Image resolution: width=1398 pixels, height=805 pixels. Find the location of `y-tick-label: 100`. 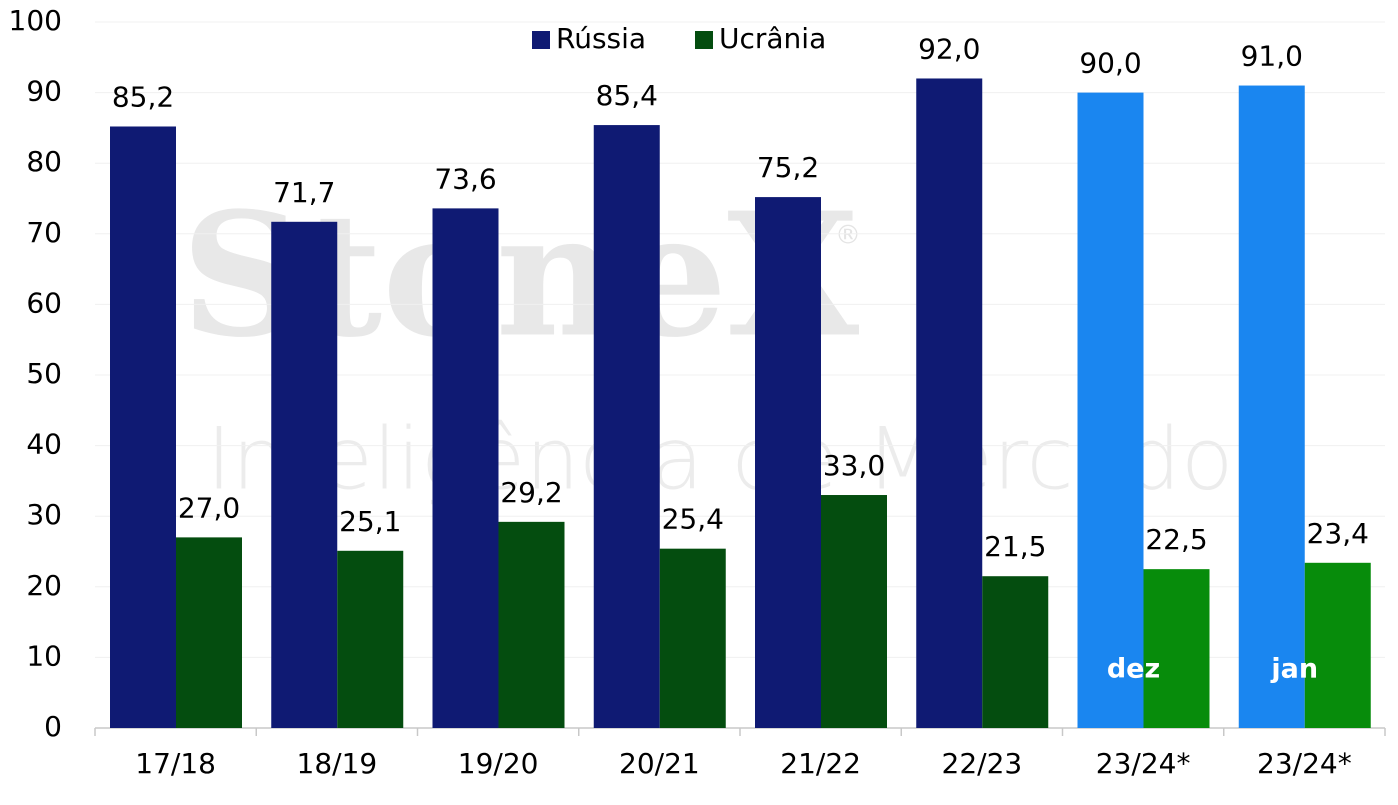

y-tick-label: 100 is located at coordinates (35, 20).